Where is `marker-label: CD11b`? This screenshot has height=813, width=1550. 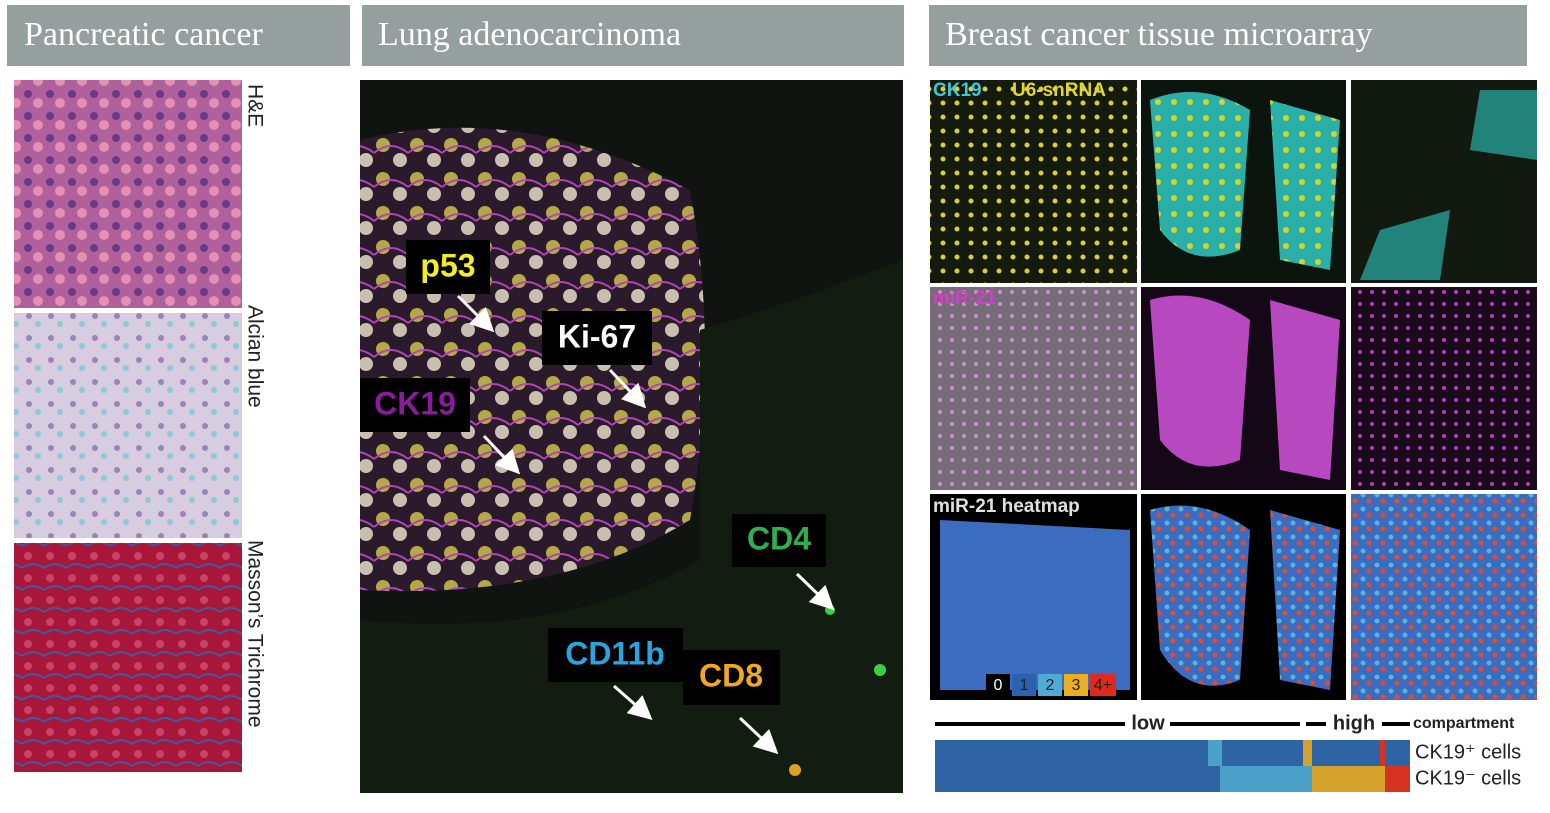 marker-label: CD11b is located at coordinates (615, 653).